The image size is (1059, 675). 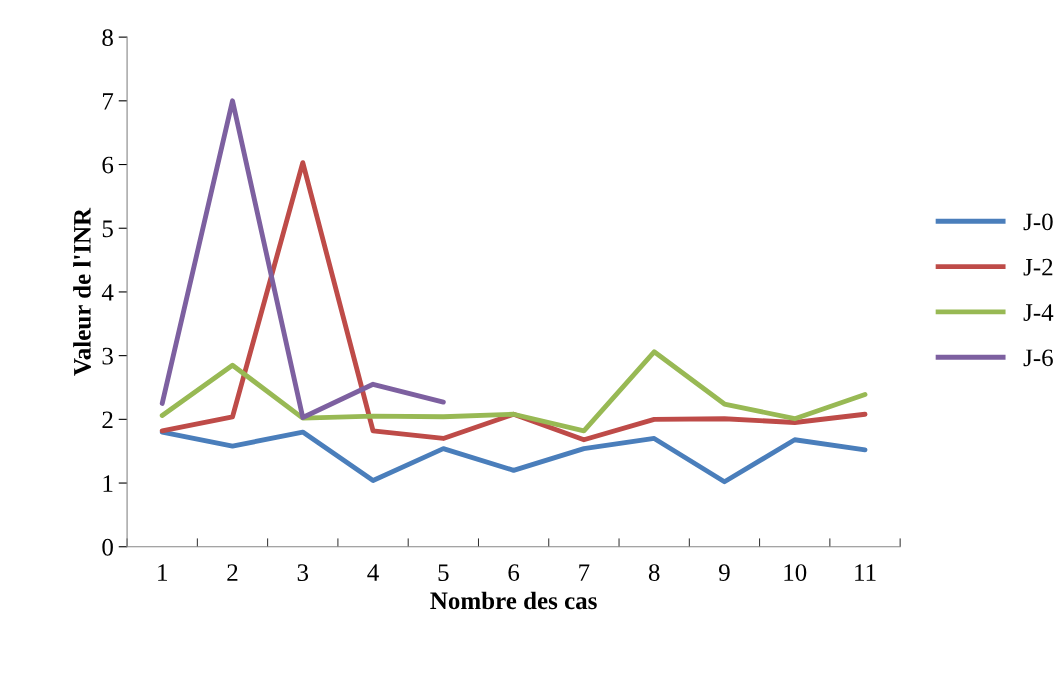 What do you see at coordinates (107, 356) in the screenshot?
I see `y-tick-label: 3` at bounding box center [107, 356].